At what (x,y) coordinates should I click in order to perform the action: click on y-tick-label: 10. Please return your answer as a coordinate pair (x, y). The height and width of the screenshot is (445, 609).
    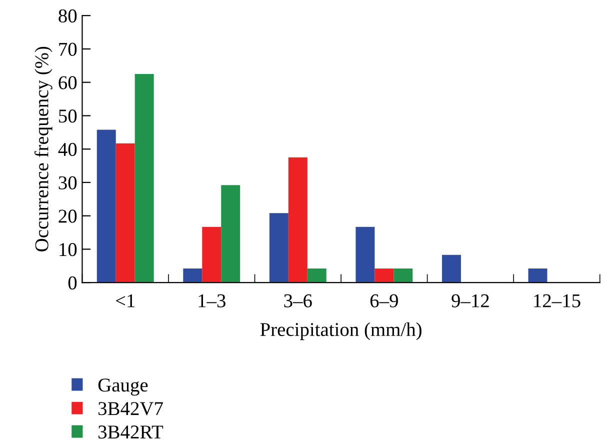
    Looking at the image, I should click on (68, 249).